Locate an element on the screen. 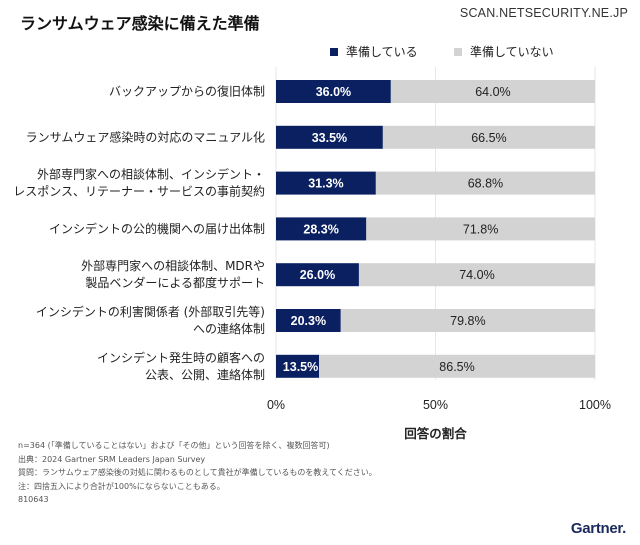 The image size is (640, 545). footnote-id: 810643 is located at coordinates (33, 499).